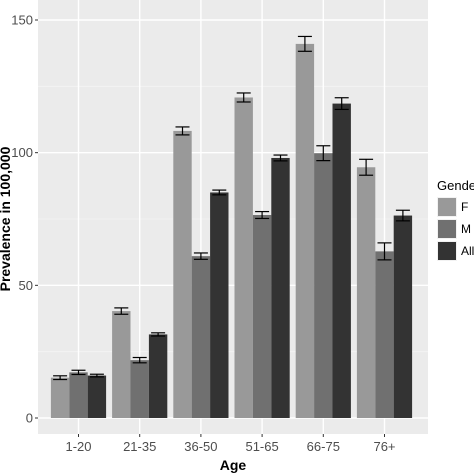 This screenshot has width=474, height=474. What do you see at coordinates (200, 446) in the screenshot?
I see `x-tick-label: 36-50` at bounding box center [200, 446].